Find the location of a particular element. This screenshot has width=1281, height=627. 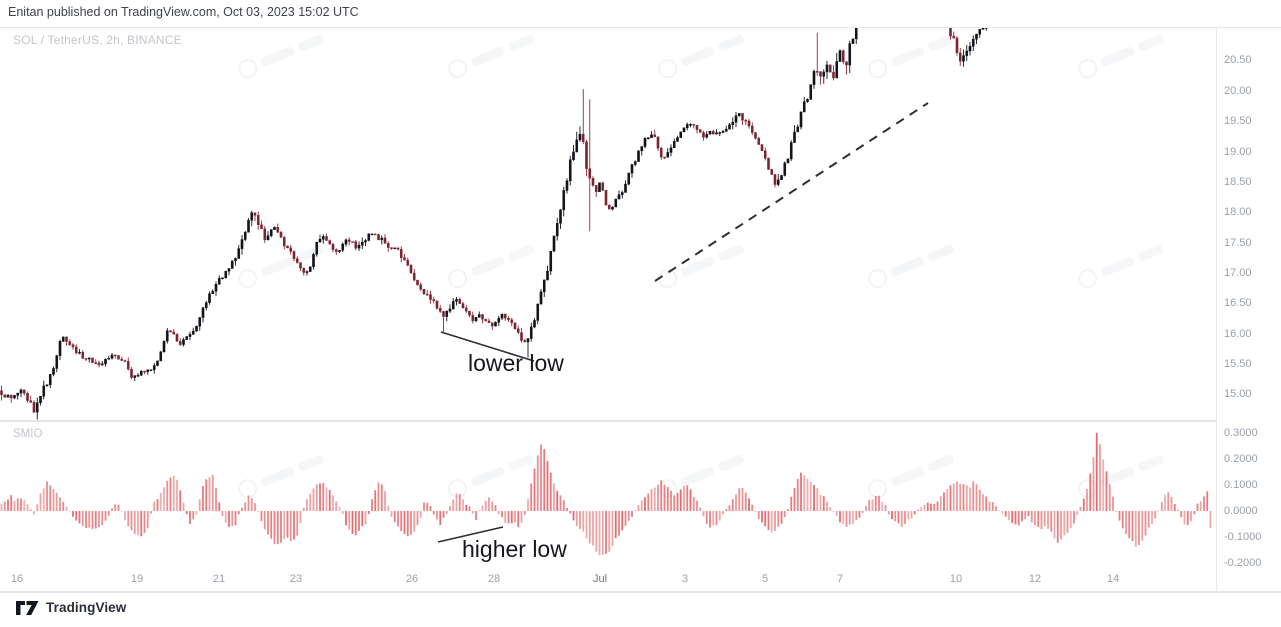

time-axis-label: 5 is located at coordinates (765, 579).